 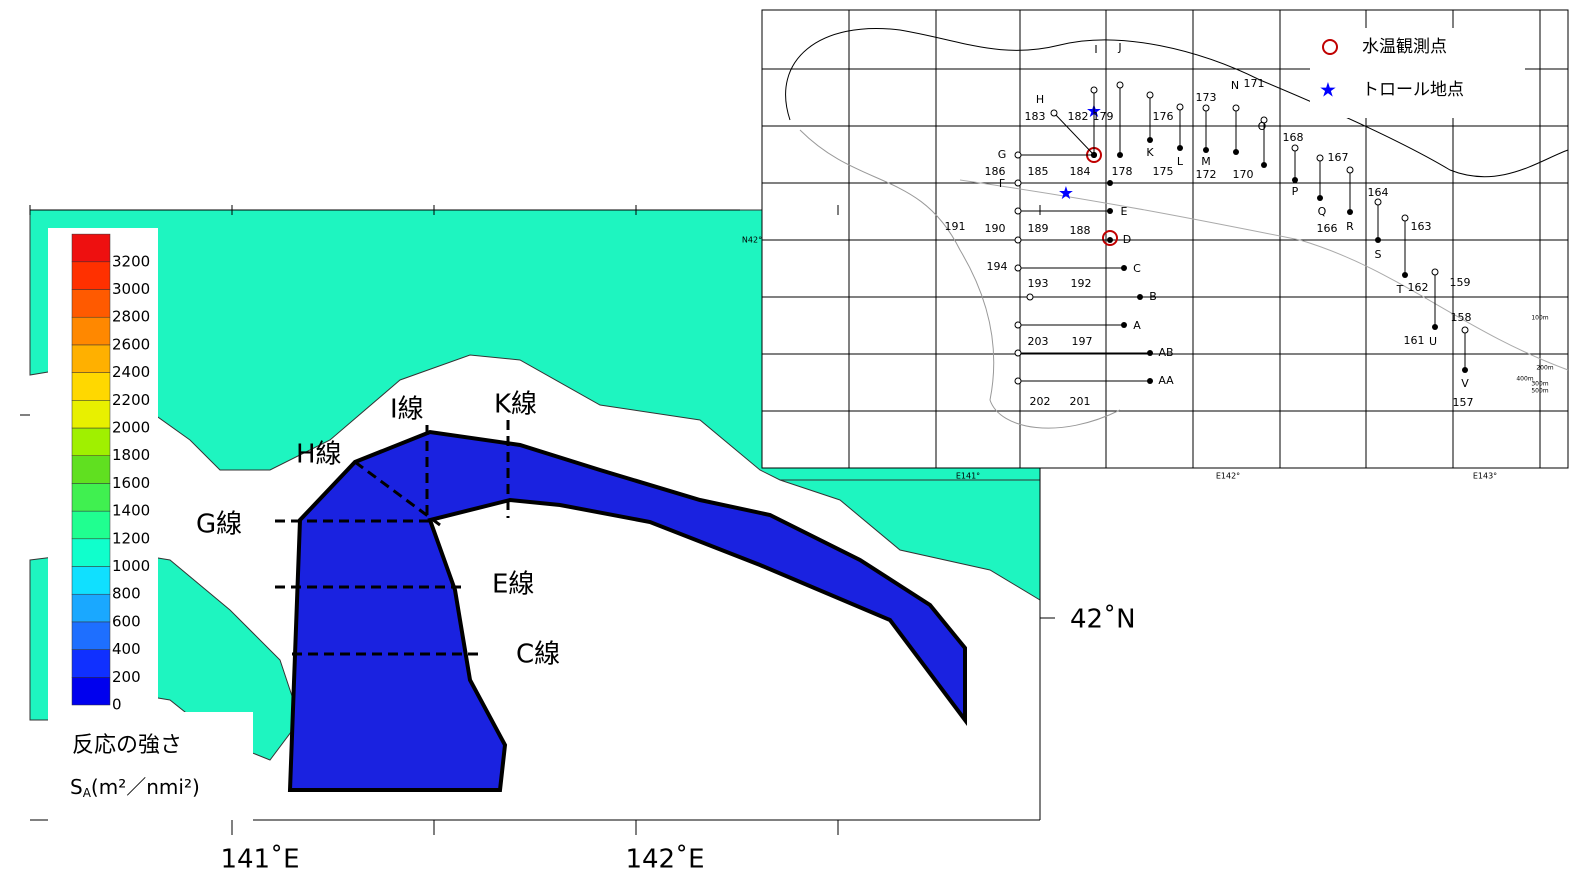 What do you see at coordinates (117, 705) in the screenshot?
I see `colorbar-tick-label: 0` at bounding box center [117, 705].